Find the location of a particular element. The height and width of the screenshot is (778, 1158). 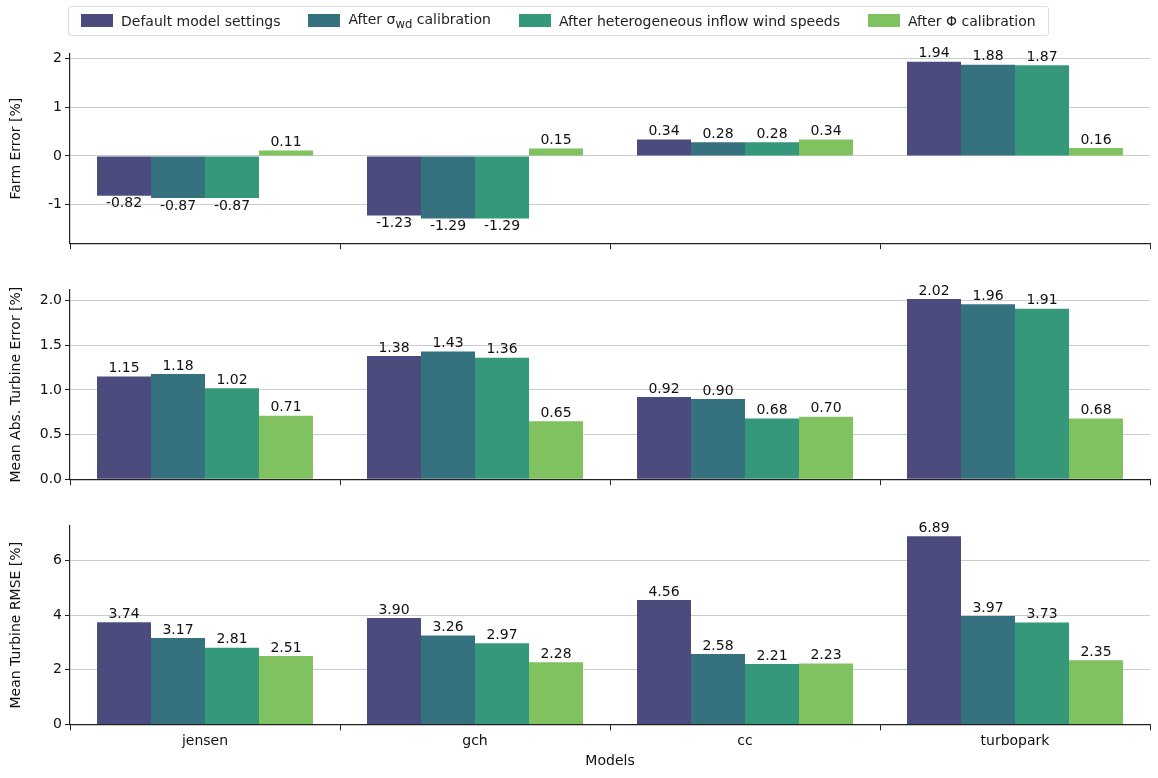

data-label: 1.38 is located at coordinates (394, 346).